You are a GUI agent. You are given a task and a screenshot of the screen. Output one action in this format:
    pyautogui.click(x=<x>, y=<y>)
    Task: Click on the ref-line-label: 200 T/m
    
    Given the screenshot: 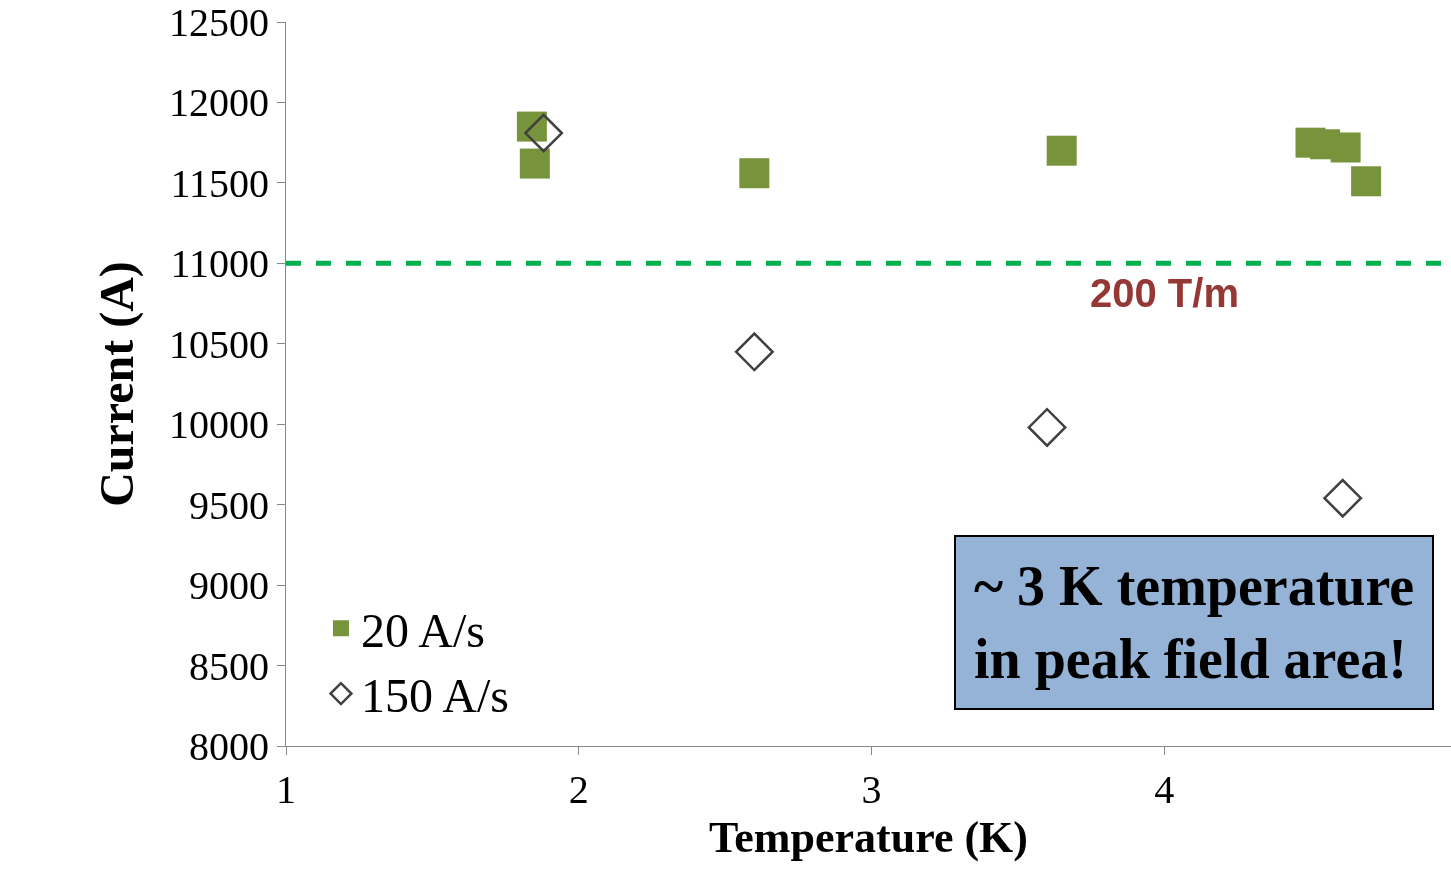 What is the action you would take?
    pyautogui.click(x=1164, y=293)
    